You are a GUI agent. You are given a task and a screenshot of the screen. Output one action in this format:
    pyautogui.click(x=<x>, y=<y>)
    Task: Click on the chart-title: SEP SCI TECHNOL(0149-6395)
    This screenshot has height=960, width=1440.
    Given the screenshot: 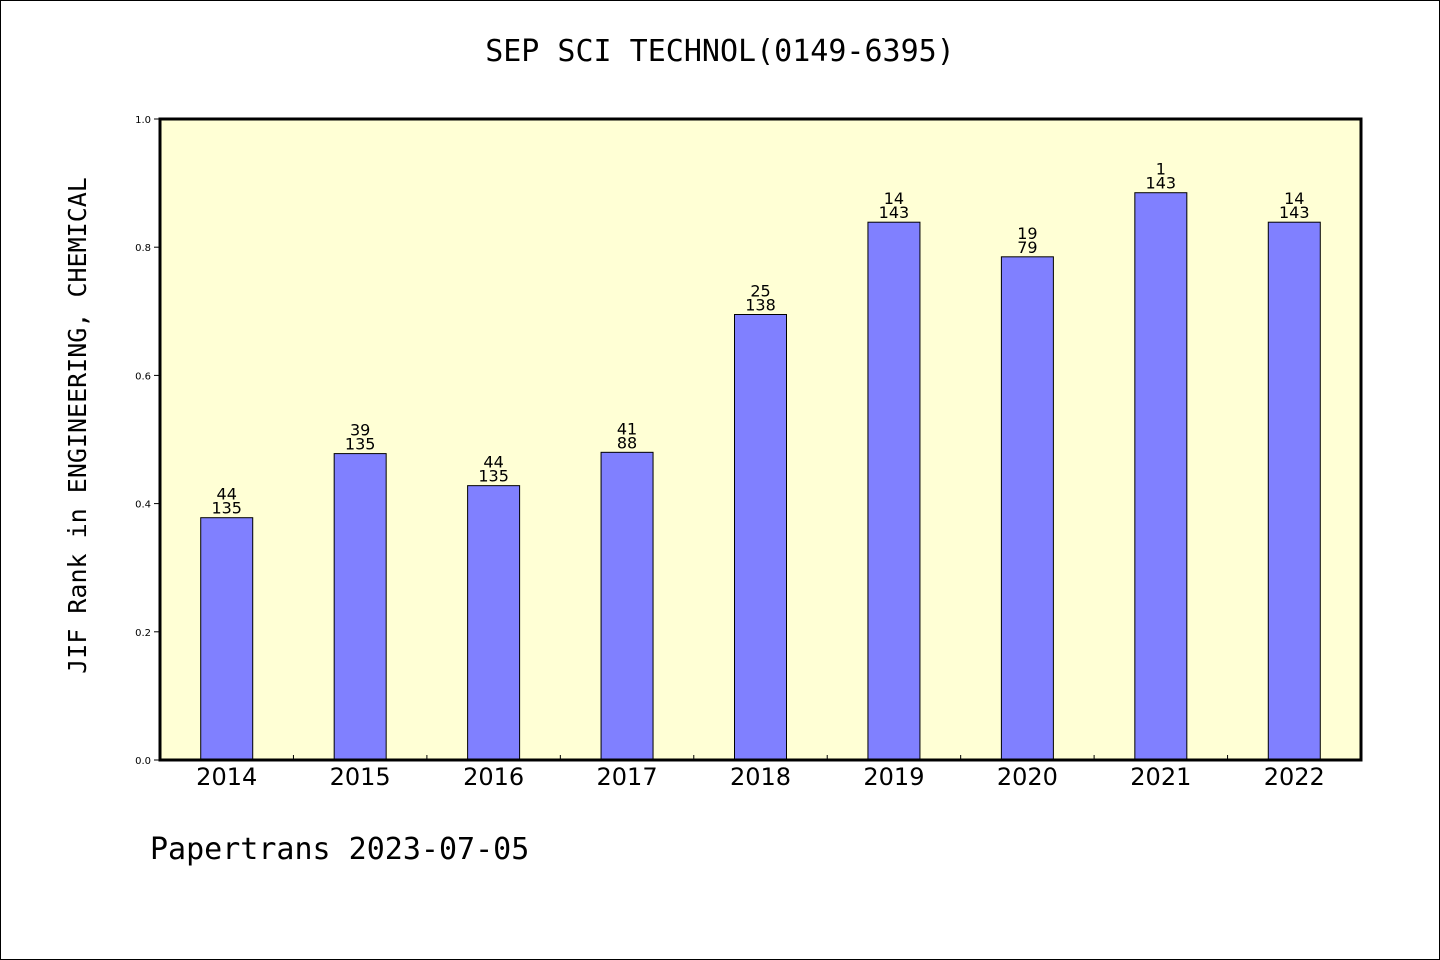 What is the action you would take?
    pyautogui.click(x=720, y=51)
    